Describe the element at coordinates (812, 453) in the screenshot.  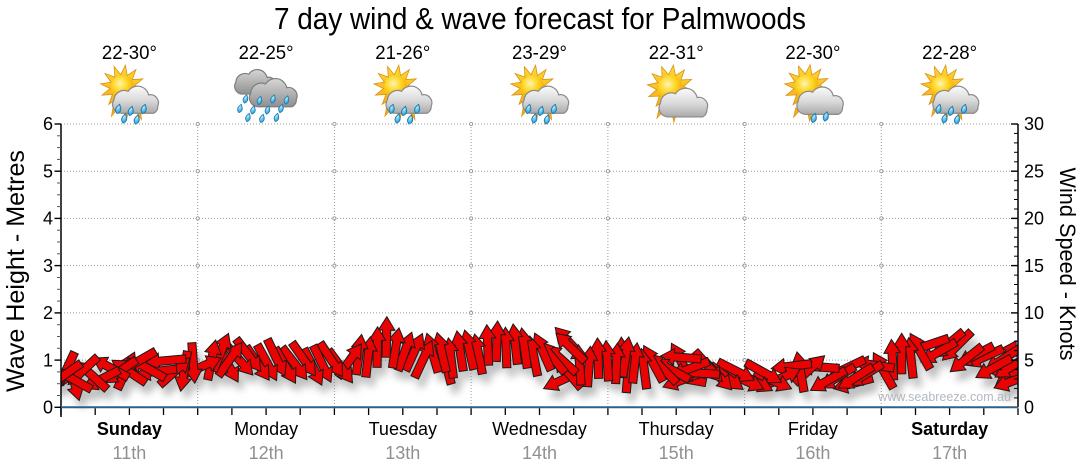
I see `svg-text: 16th` at that location.